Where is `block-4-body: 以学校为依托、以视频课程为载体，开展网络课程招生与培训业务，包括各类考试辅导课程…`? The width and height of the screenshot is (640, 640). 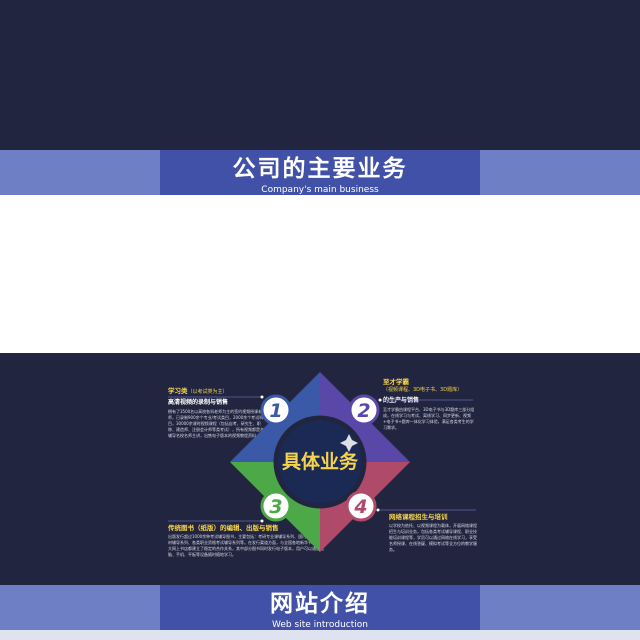
block-4-body: 以学校为依托、以视频课程为载体，开展网络课程招生与培训业务，包括各类考试辅导课程… is located at coordinates (433, 537).